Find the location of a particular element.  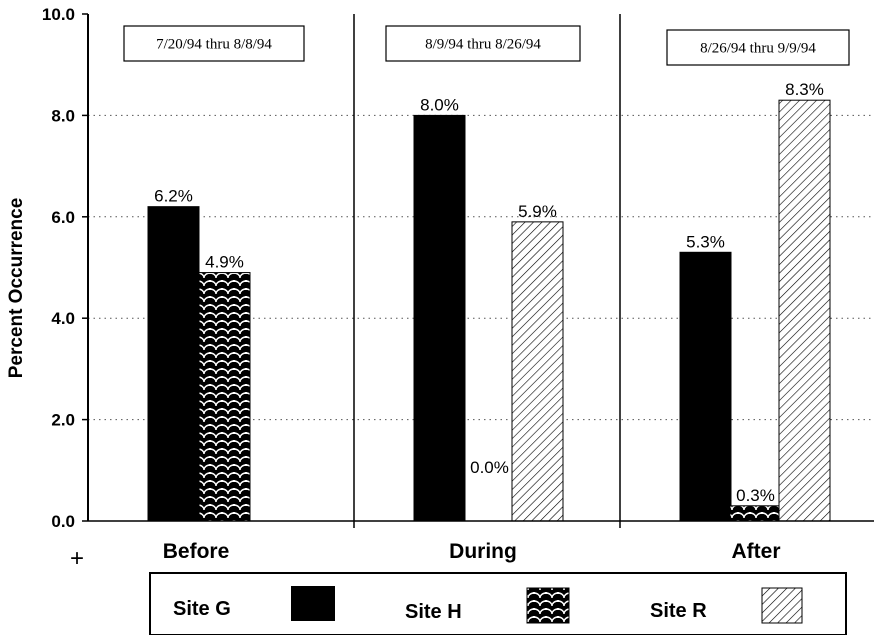

y-tick-label: 2.0 is located at coordinates (63, 420).